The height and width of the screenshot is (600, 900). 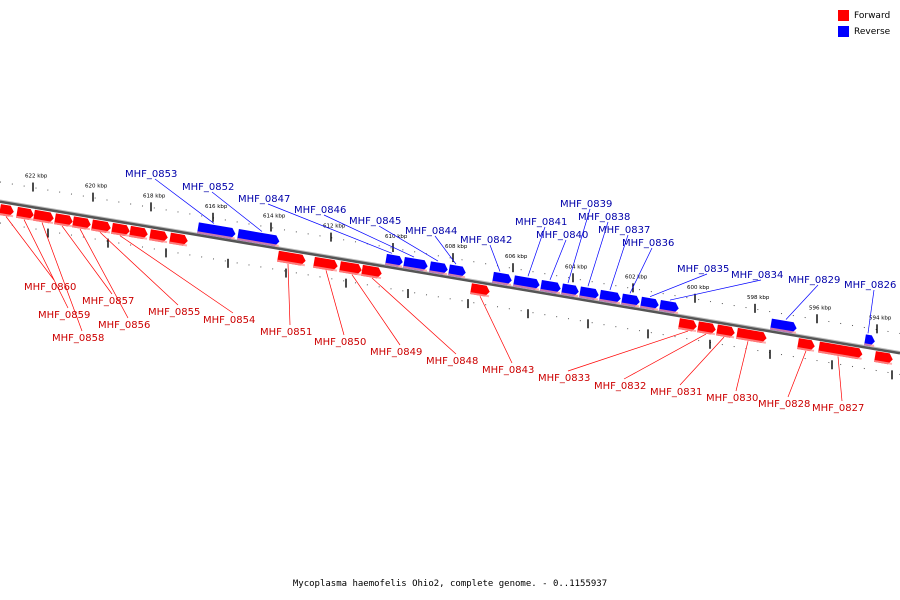 I want to click on gene-mhf-0852-arrow, so click(x=258, y=238).